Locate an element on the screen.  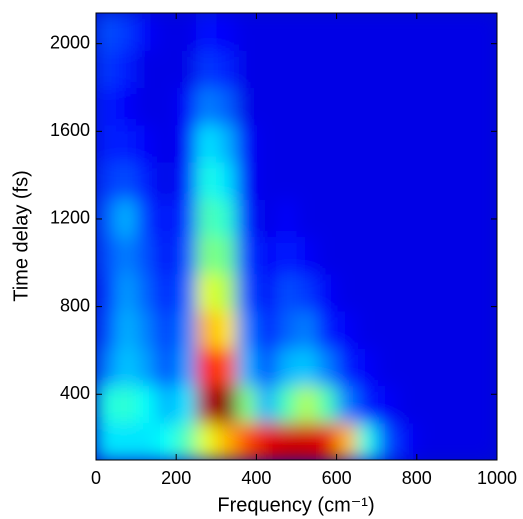
x-tick-label: 1000 is located at coordinates (497, 478).